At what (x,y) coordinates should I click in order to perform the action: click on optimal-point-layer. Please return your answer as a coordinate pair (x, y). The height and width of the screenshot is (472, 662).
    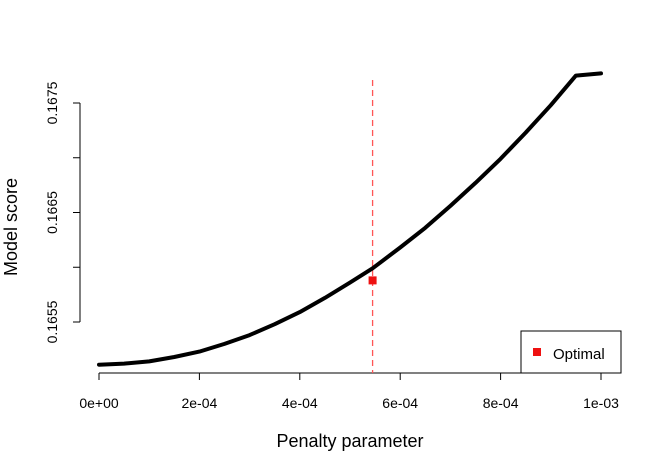
    Looking at the image, I should click on (372, 280).